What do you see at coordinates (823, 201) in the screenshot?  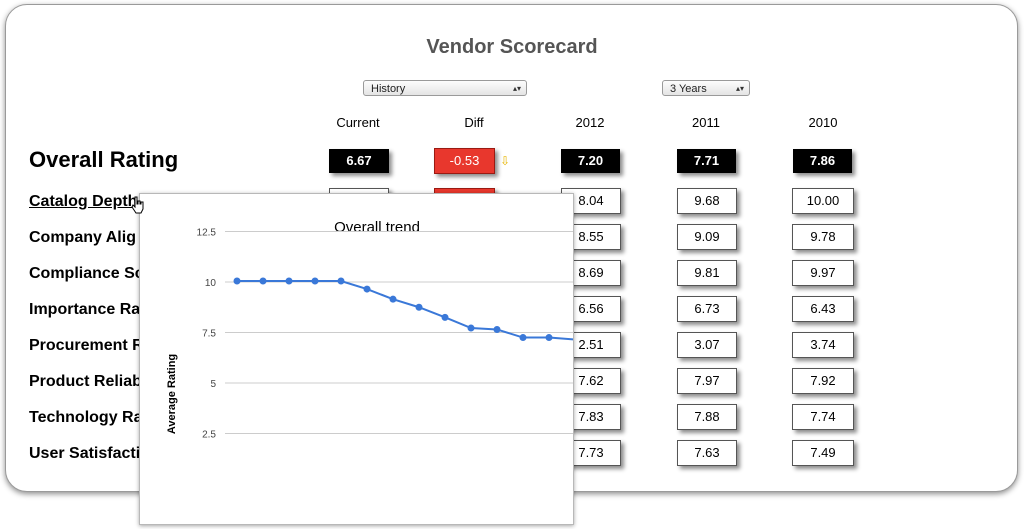 I see `cell-2010: 10.00` at bounding box center [823, 201].